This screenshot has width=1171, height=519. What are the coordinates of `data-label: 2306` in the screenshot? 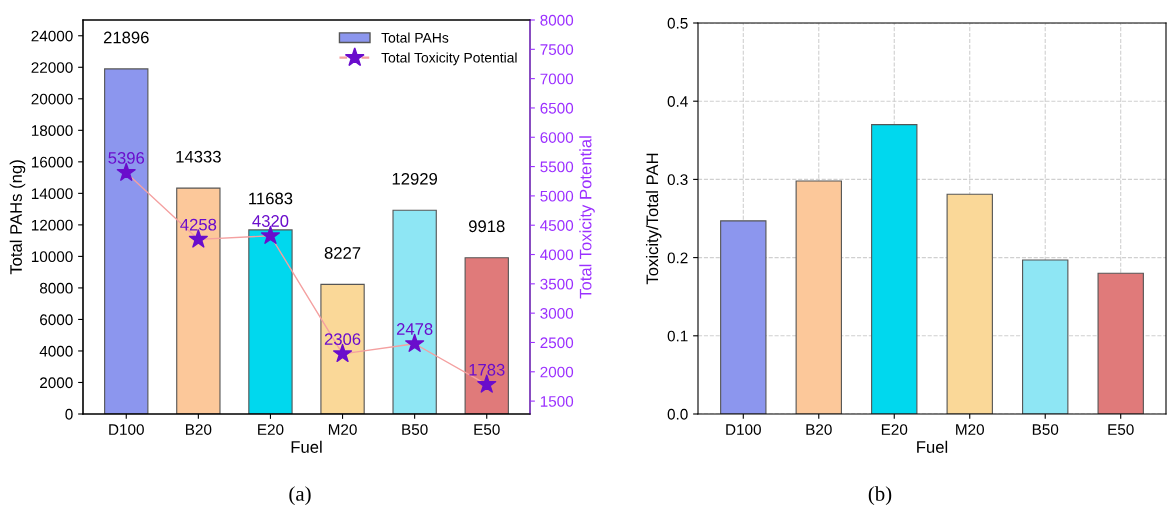 It's located at (342, 339).